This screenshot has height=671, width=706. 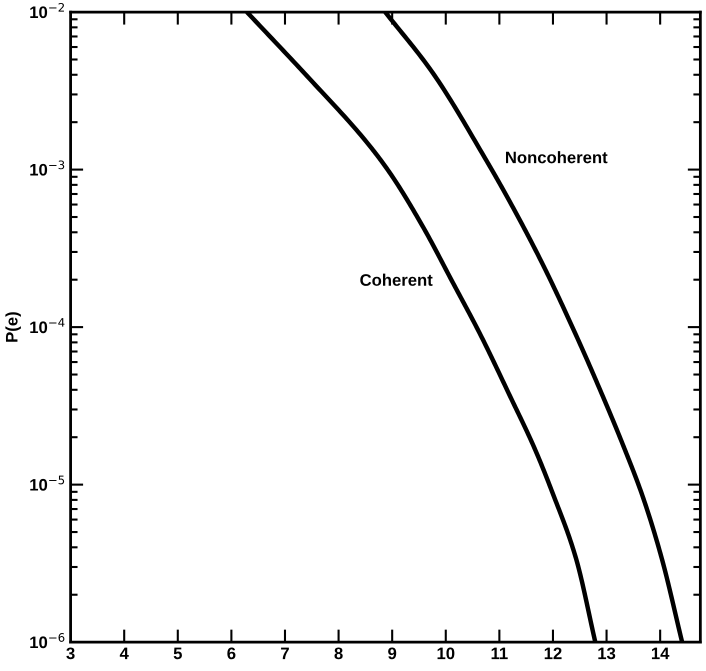 I want to click on x-tick-label: 4, so click(x=124, y=654).